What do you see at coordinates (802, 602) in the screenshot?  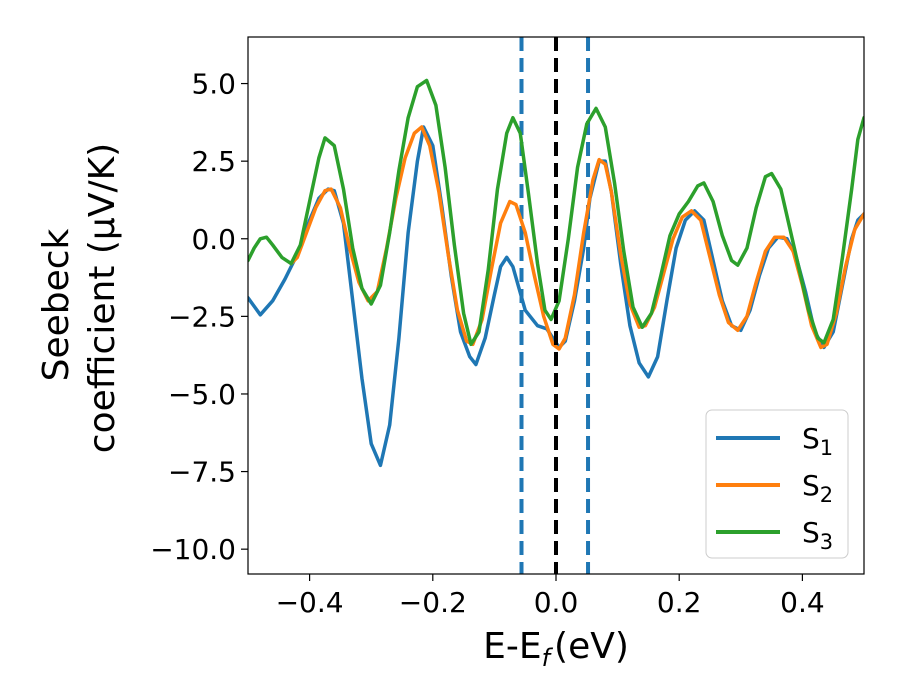 I see `x-tick-label: 0.4` at bounding box center [802, 602].